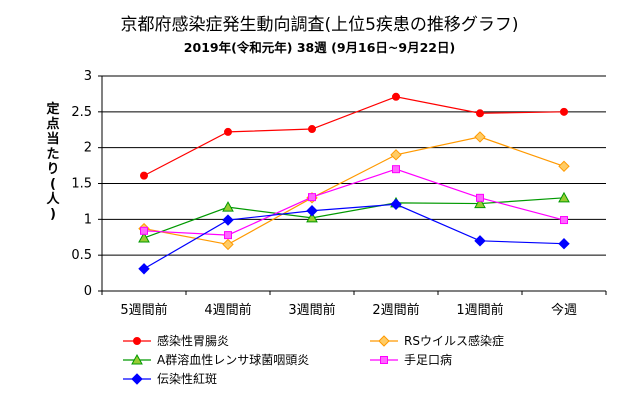 Image resolution: width=639 pixels, height=415 pixels. Describe the element at coordinates (81, 255) in the screenshot. I see `y-tick-label: 0.5` at that location.